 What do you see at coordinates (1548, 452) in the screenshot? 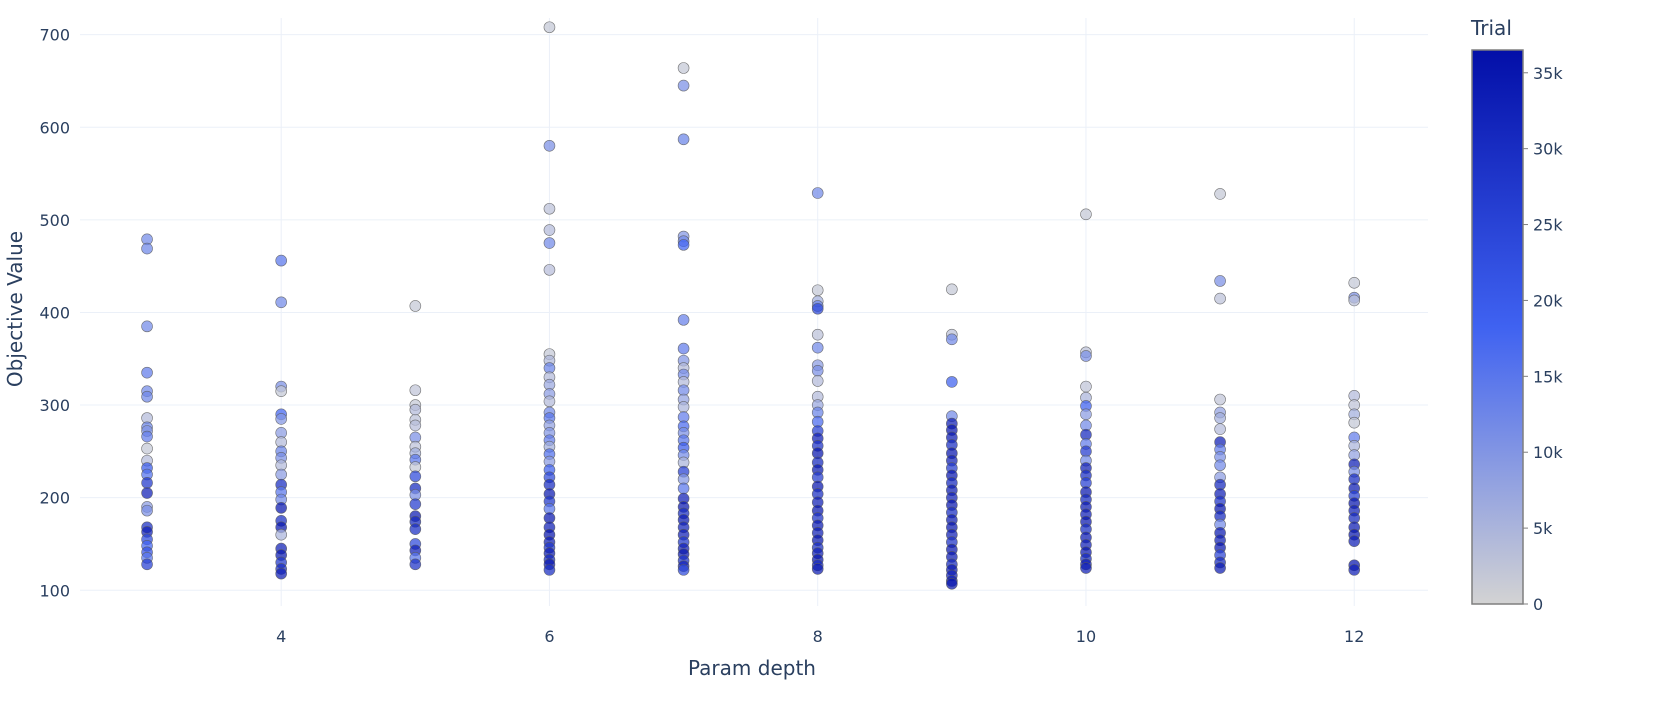
I see `colorbar-tick-label: 10k` at bounding box center [1548, 452].